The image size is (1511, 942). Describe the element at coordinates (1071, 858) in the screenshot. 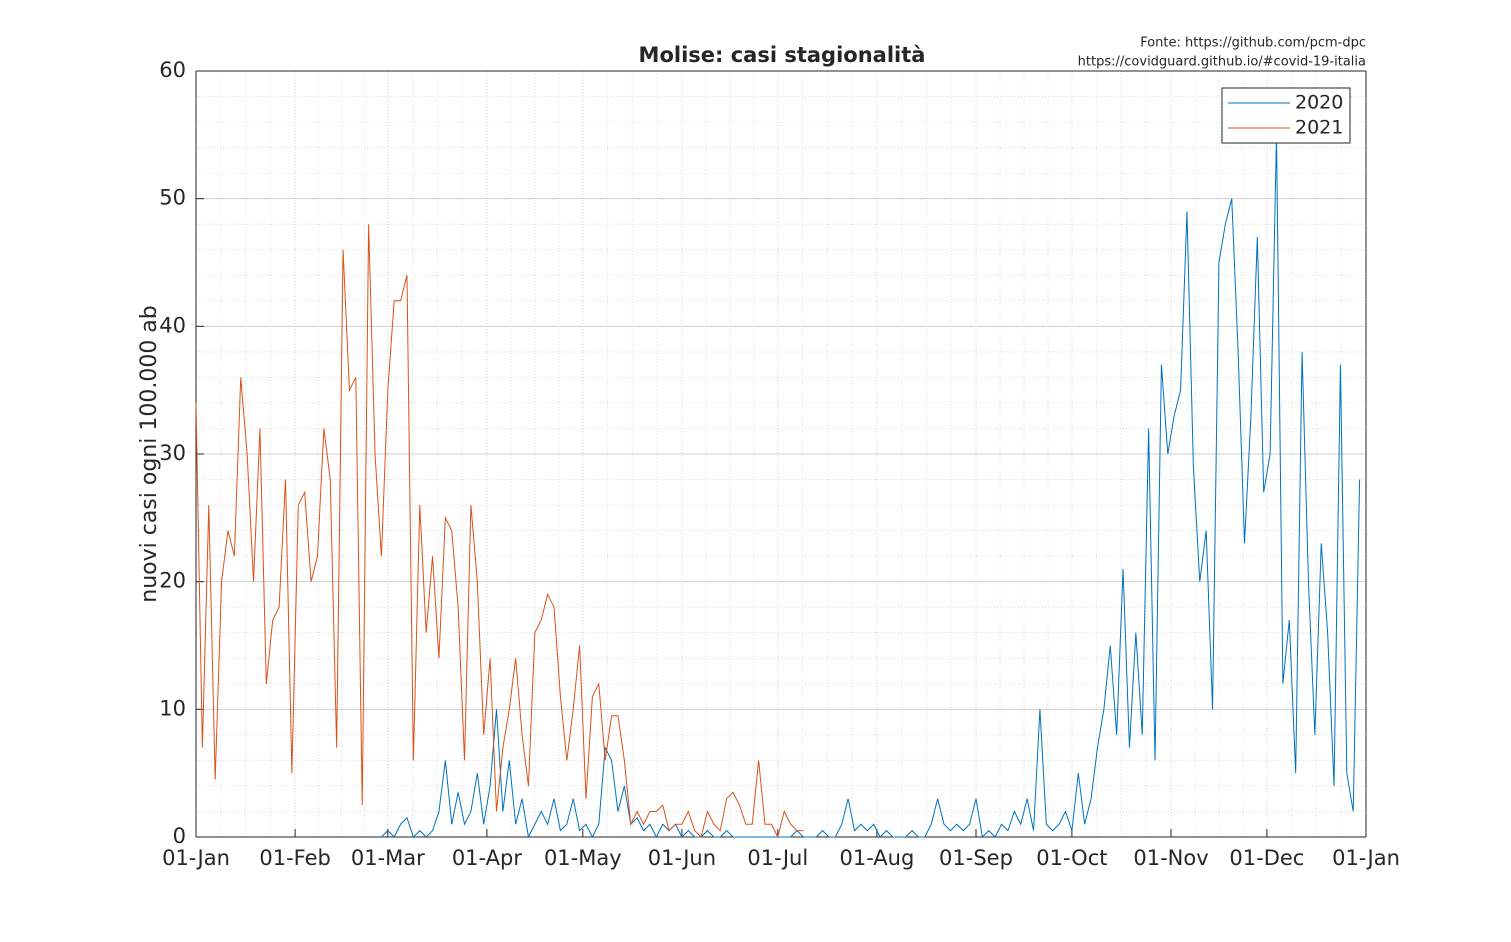

I see `x-tick-label: 01-Oct` at that location.